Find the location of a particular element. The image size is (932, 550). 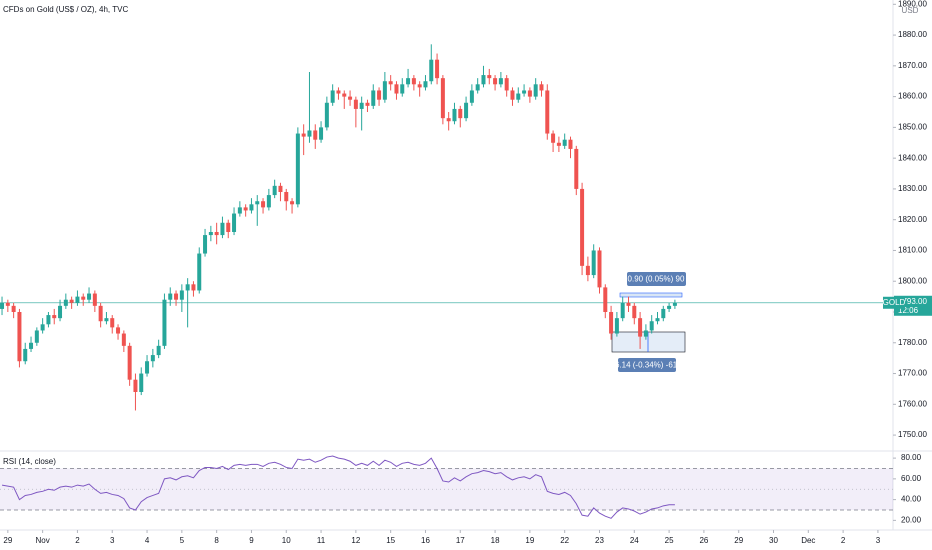

rsi-y-tick-label: 60.00 is located at coordinates (911, 478).